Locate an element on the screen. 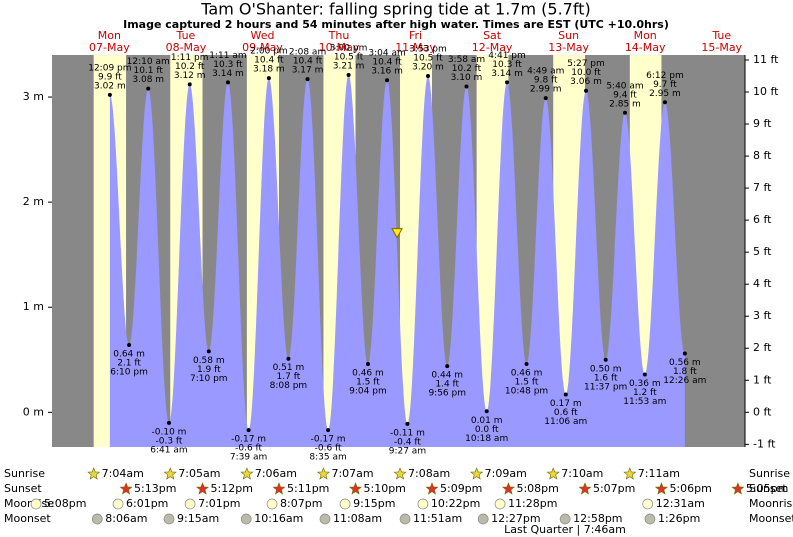  y-tick-label: 0 m is located at coordinates (33, 411).